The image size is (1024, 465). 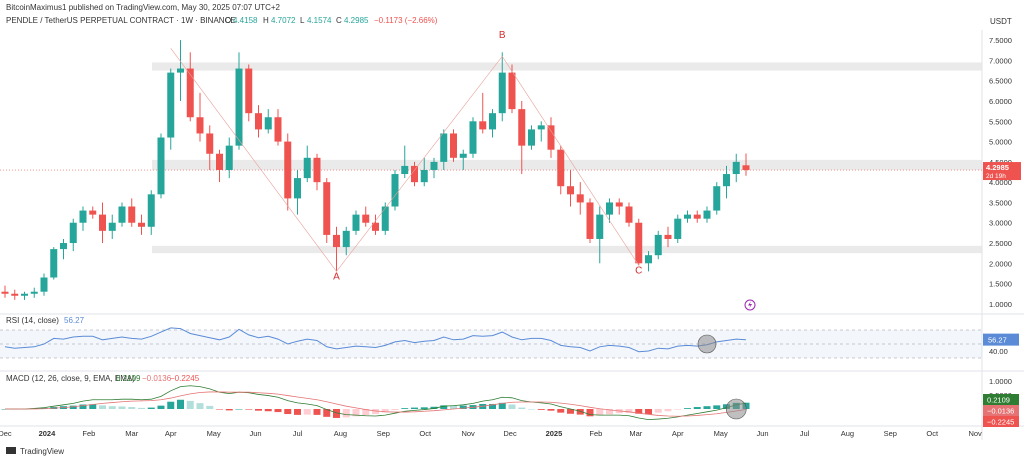 What do you see at coordinates (74, 320) in the screenshot?
I see `rsi-title-value: 56.27` at bounding box center [74, 320].